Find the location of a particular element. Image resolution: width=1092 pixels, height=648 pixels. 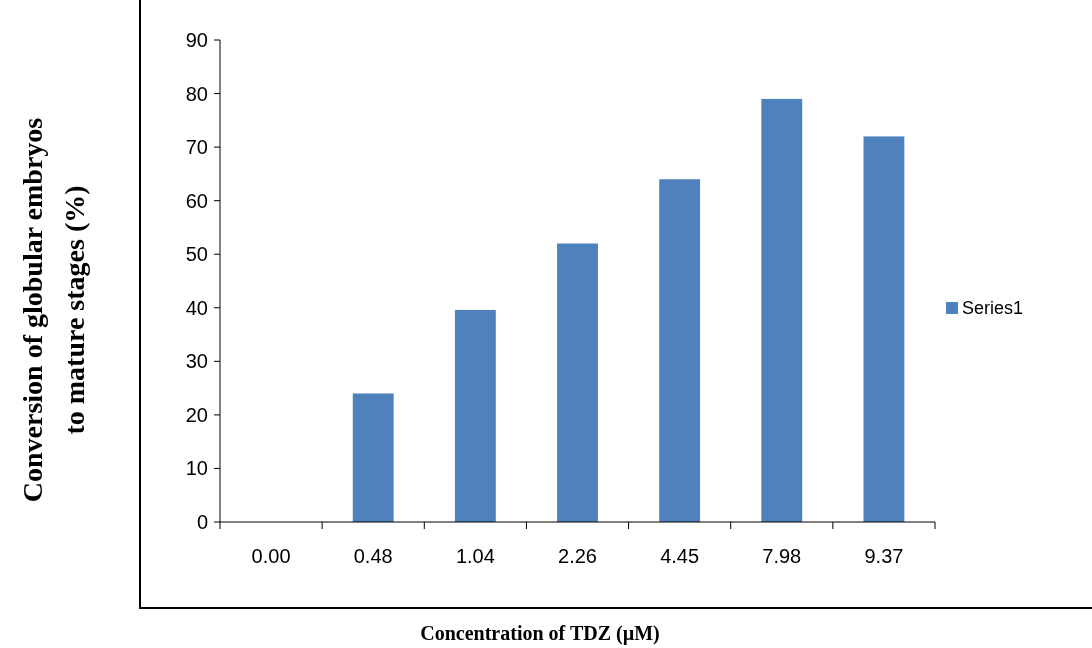

y-tick-label: 90 is located at coordinates (196, 40).